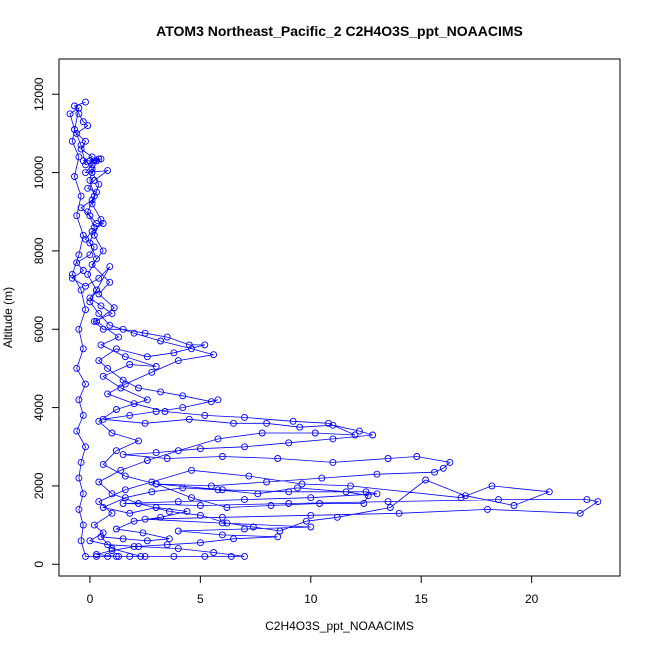 Image resolution: width=650 pixels, height=650 pixels. What do you see at coordinates (200, 599) in the screenshot?
I see `x-tick-label: 5` at bounding box center [200, 599].